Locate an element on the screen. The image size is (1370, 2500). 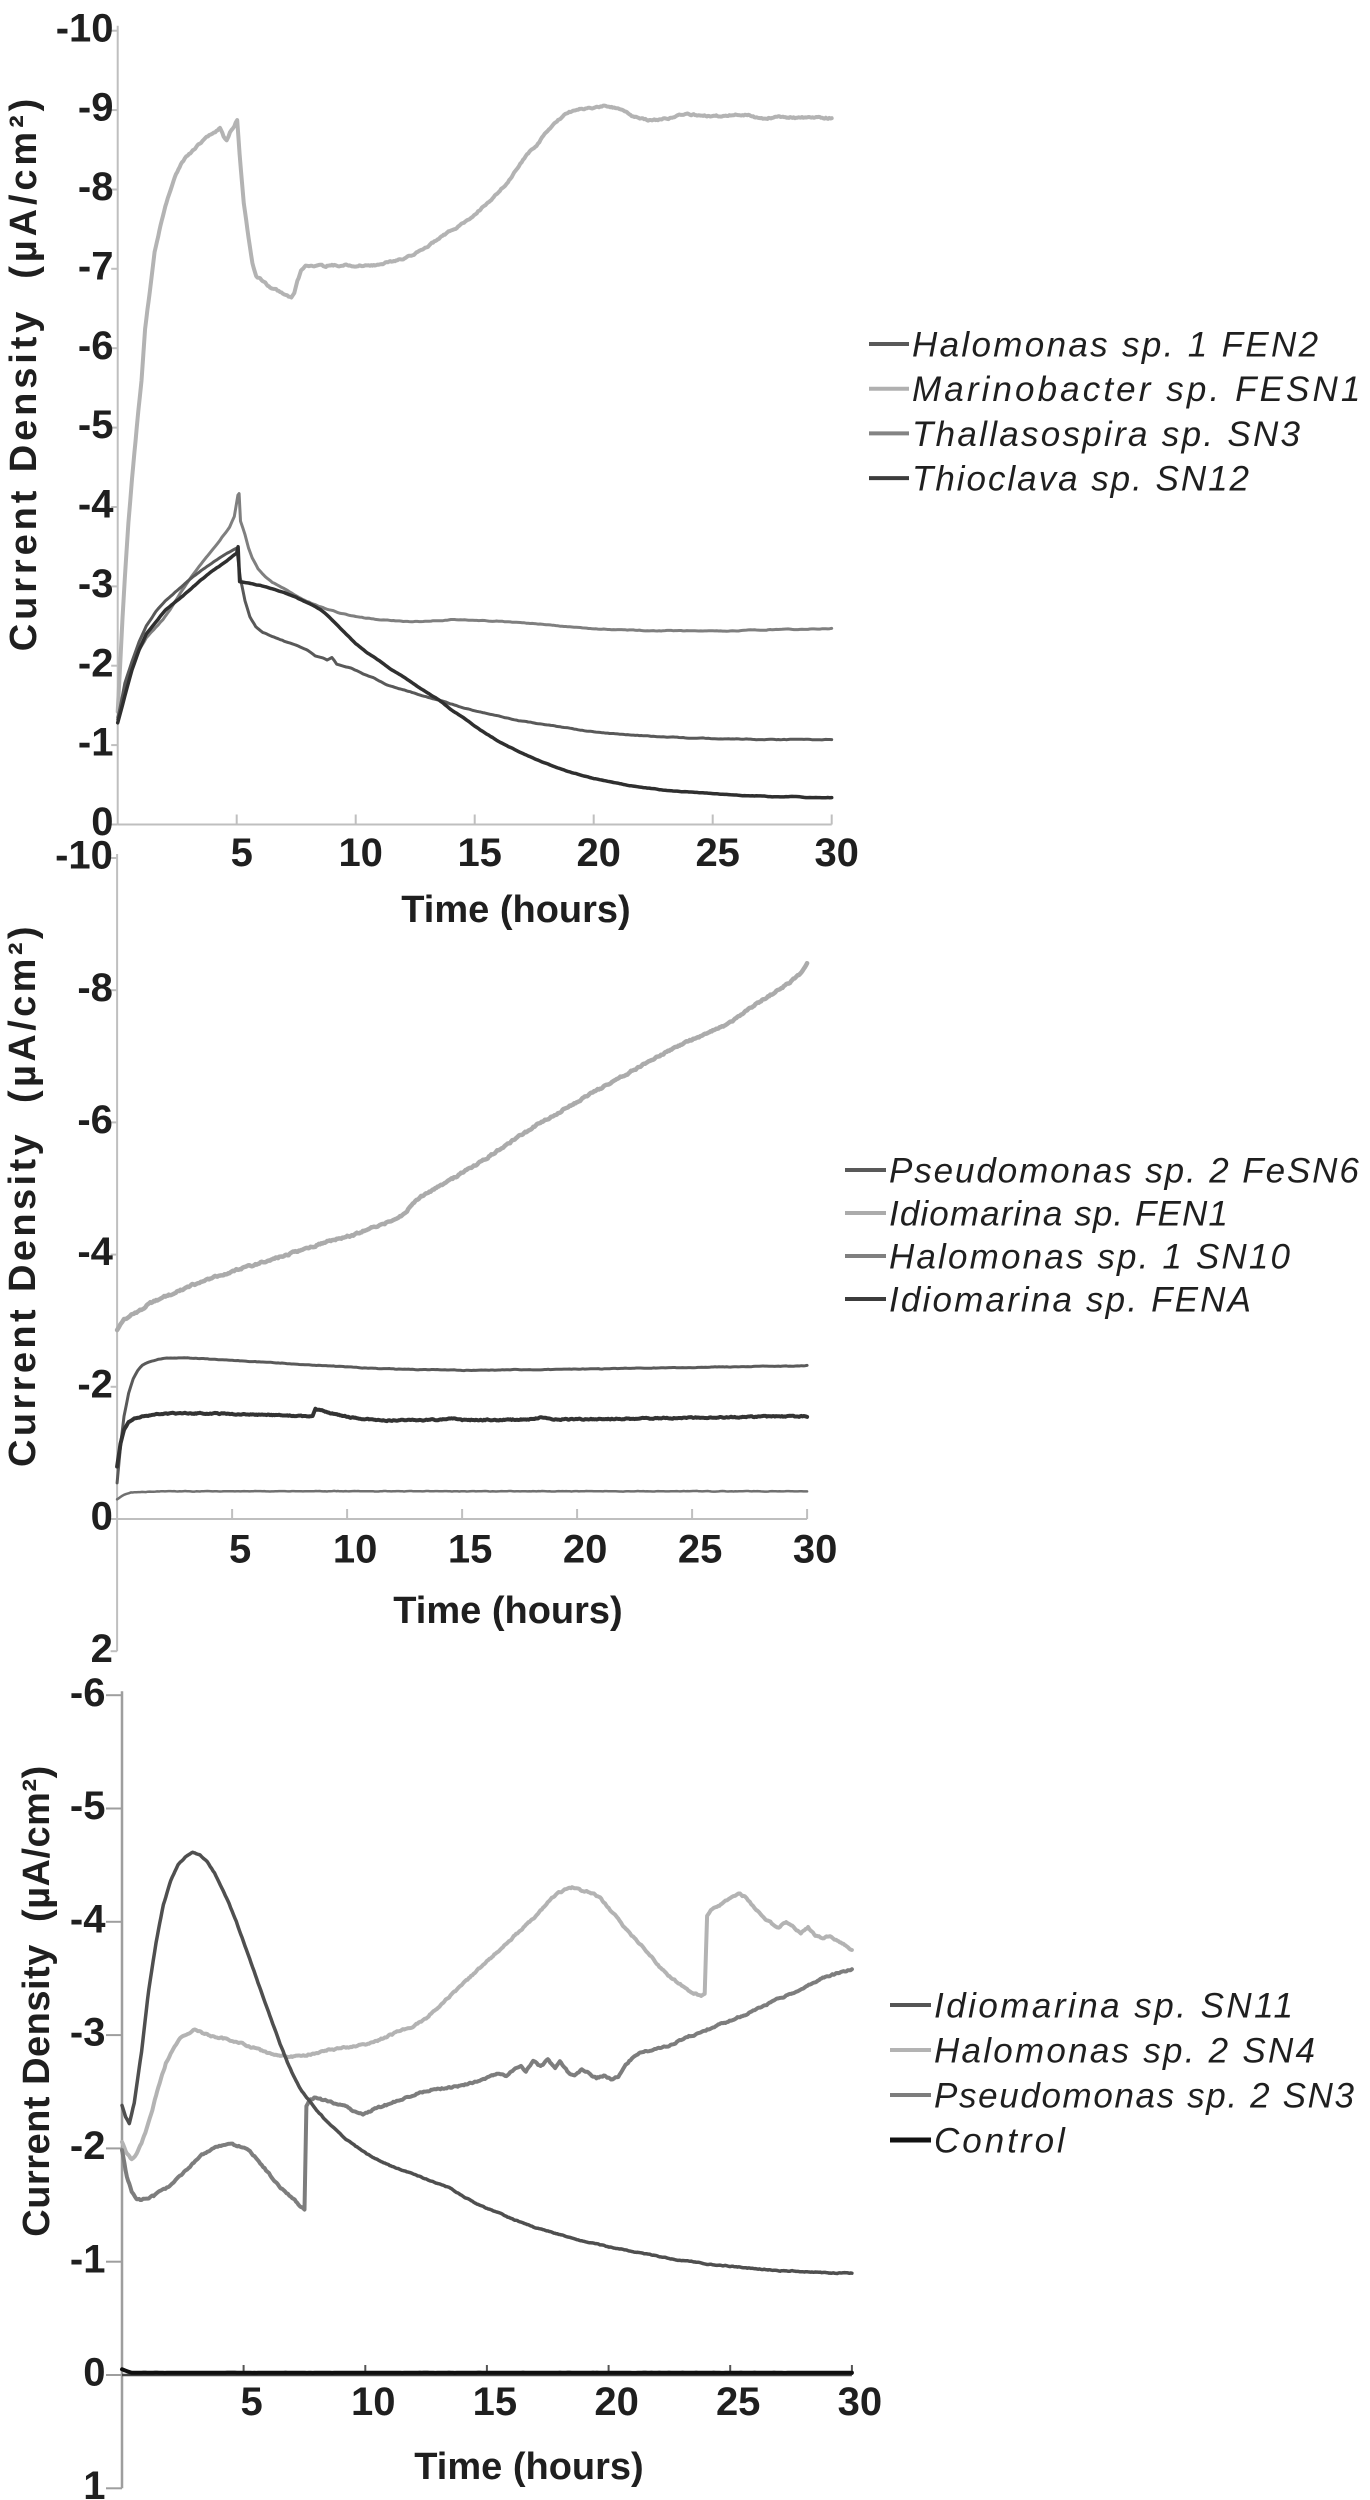
svg-text: Halomonas sp. 2 SN4 is located at coordinates (1125, 2051).